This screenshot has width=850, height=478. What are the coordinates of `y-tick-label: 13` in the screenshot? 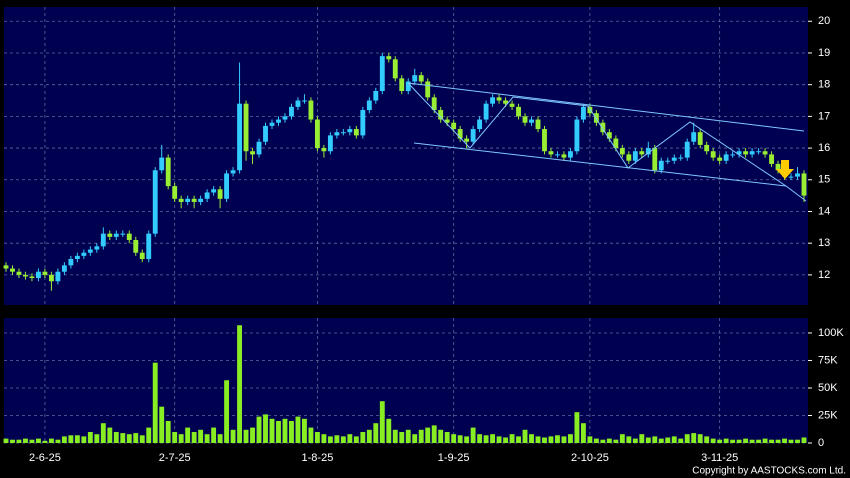 It's located at (824, 243).